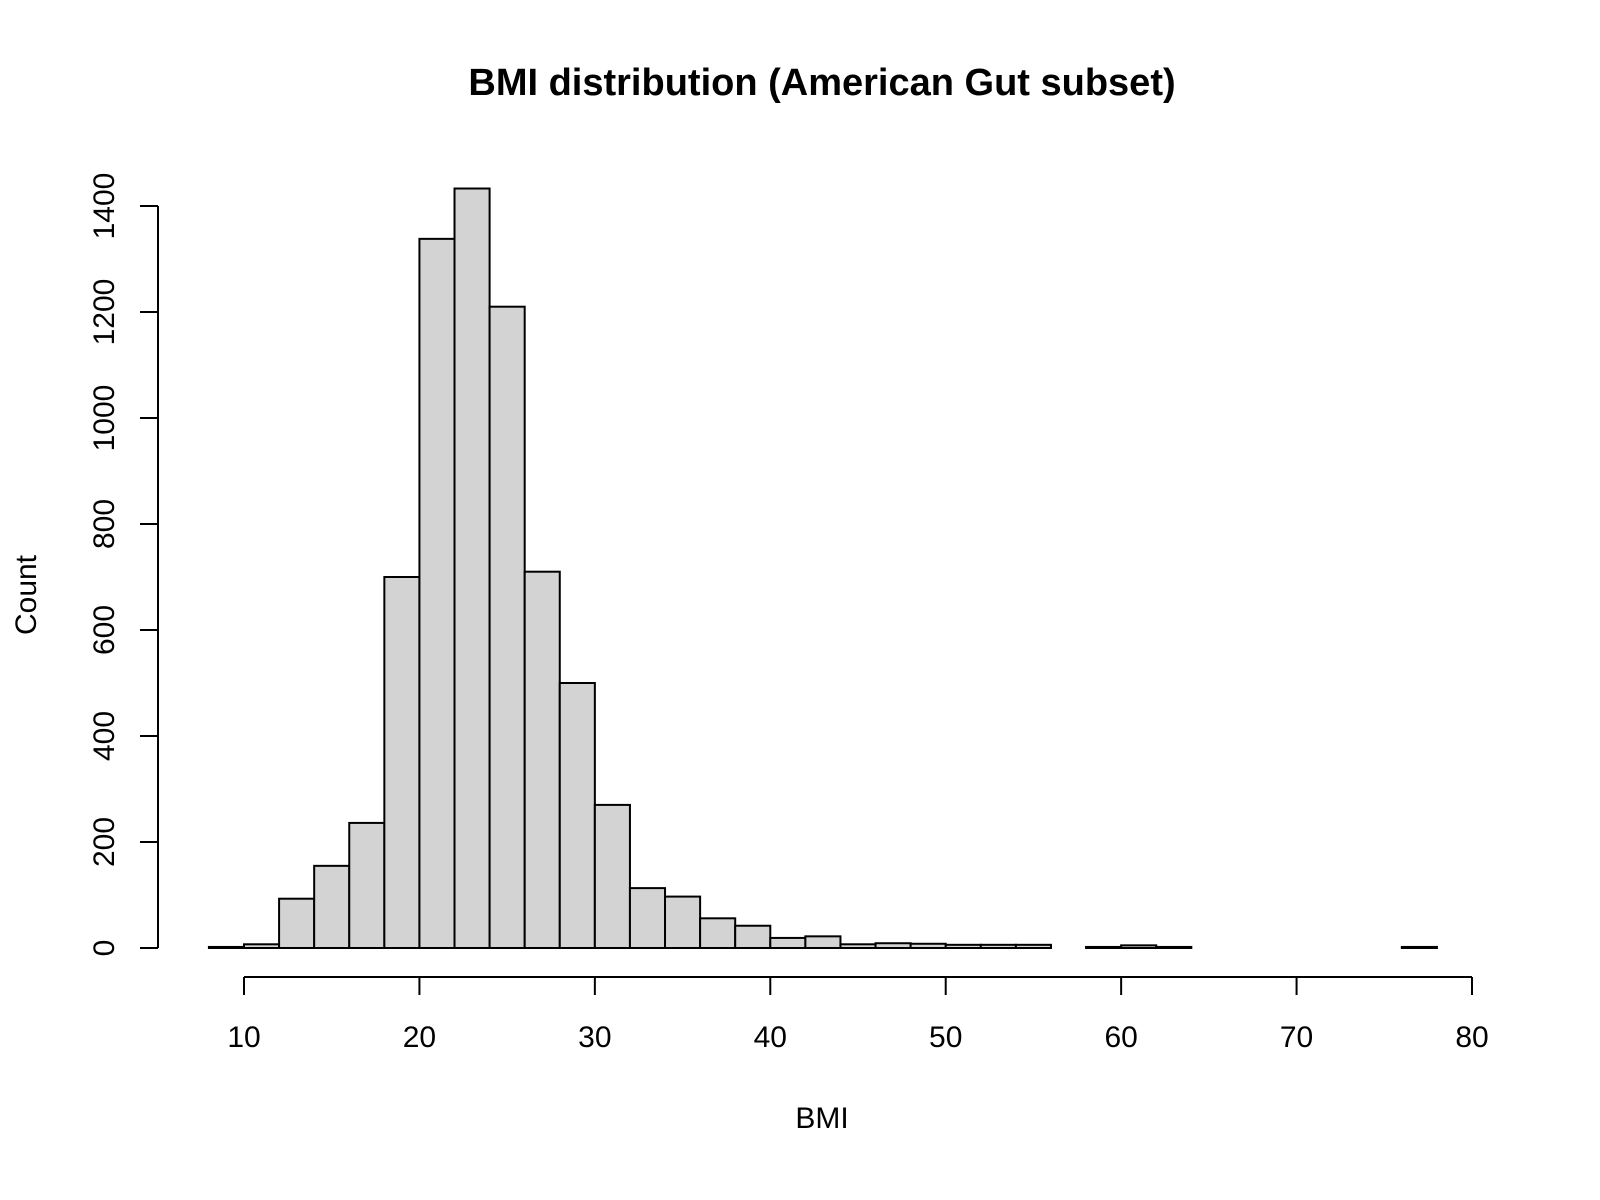 Image resolution: width=1600 pixels, height=1200 pixels. What do you see at coordinates (594, 1037) in the screenshot?
I see `x-tick-label: 30` at bounding box center [594, 1037].